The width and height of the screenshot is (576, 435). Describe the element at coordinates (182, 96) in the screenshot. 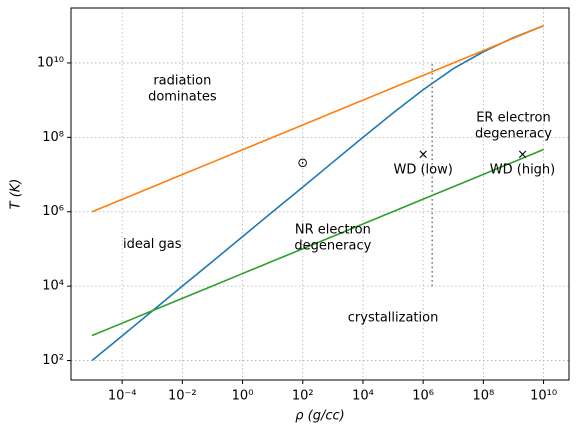

I see `annotation: dominates` at that location.